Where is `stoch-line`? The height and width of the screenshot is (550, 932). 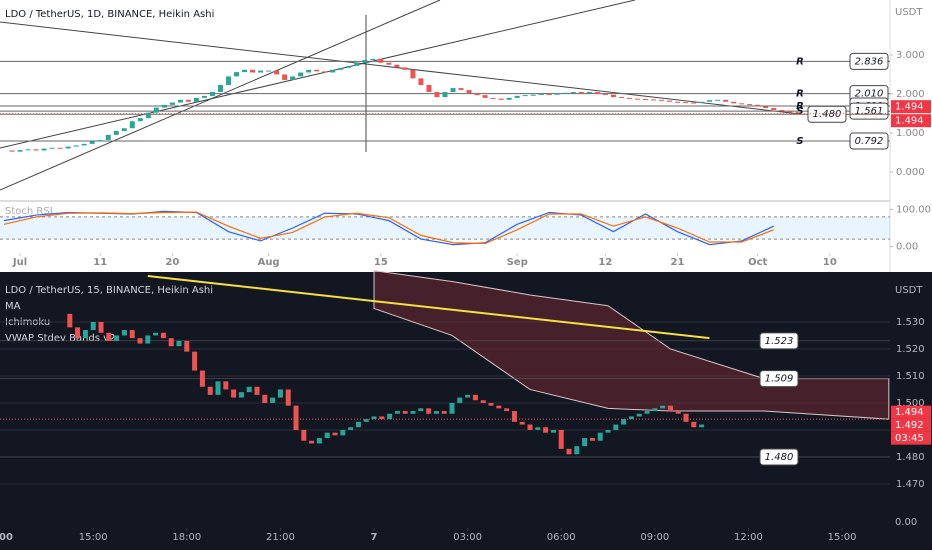
stoch-line is located at coordinates (388, 228).